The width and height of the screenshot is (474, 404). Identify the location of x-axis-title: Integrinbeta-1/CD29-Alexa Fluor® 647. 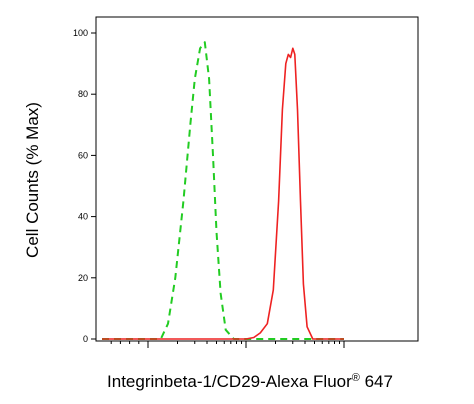
(250, 381).